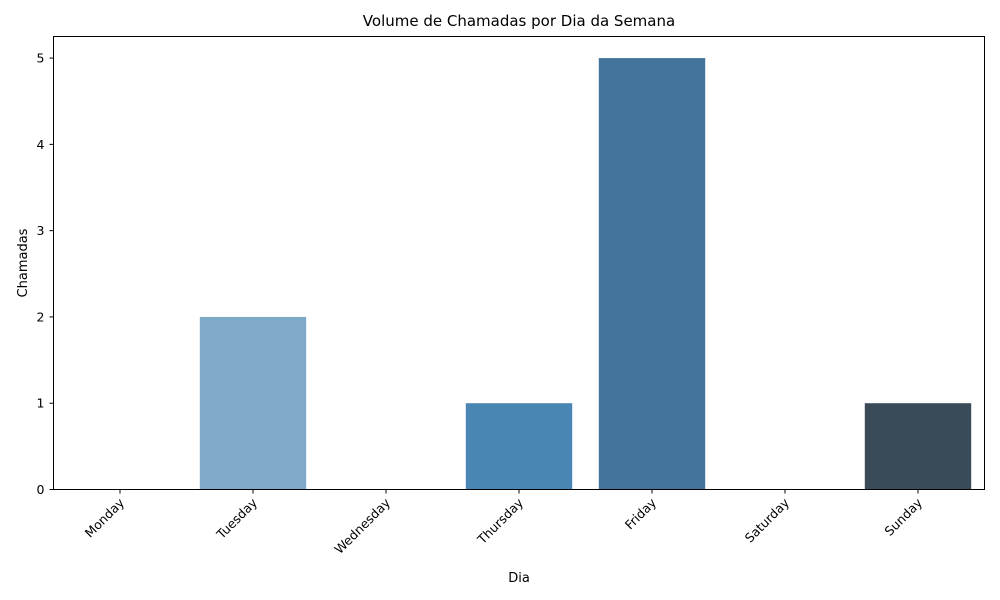 The height and width of the screenshot is (600, 1000). I want to click on bar-tuesday, so click(253, 403).